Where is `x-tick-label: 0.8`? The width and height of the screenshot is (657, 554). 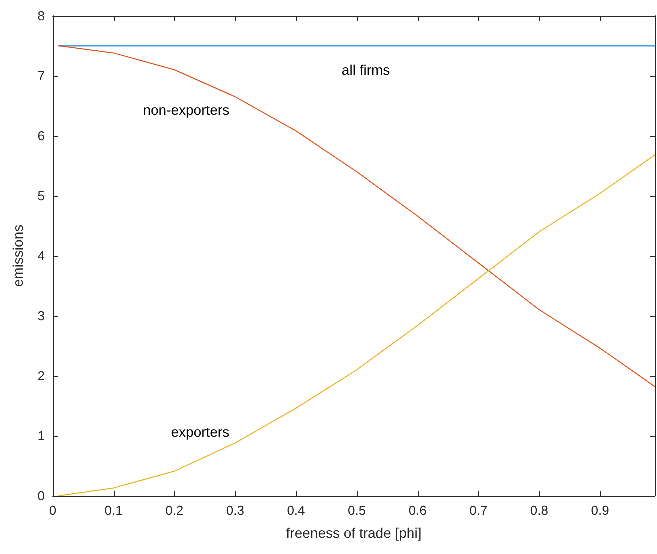 x-tick-label: 0.8 is located at coordinates (539, 510).